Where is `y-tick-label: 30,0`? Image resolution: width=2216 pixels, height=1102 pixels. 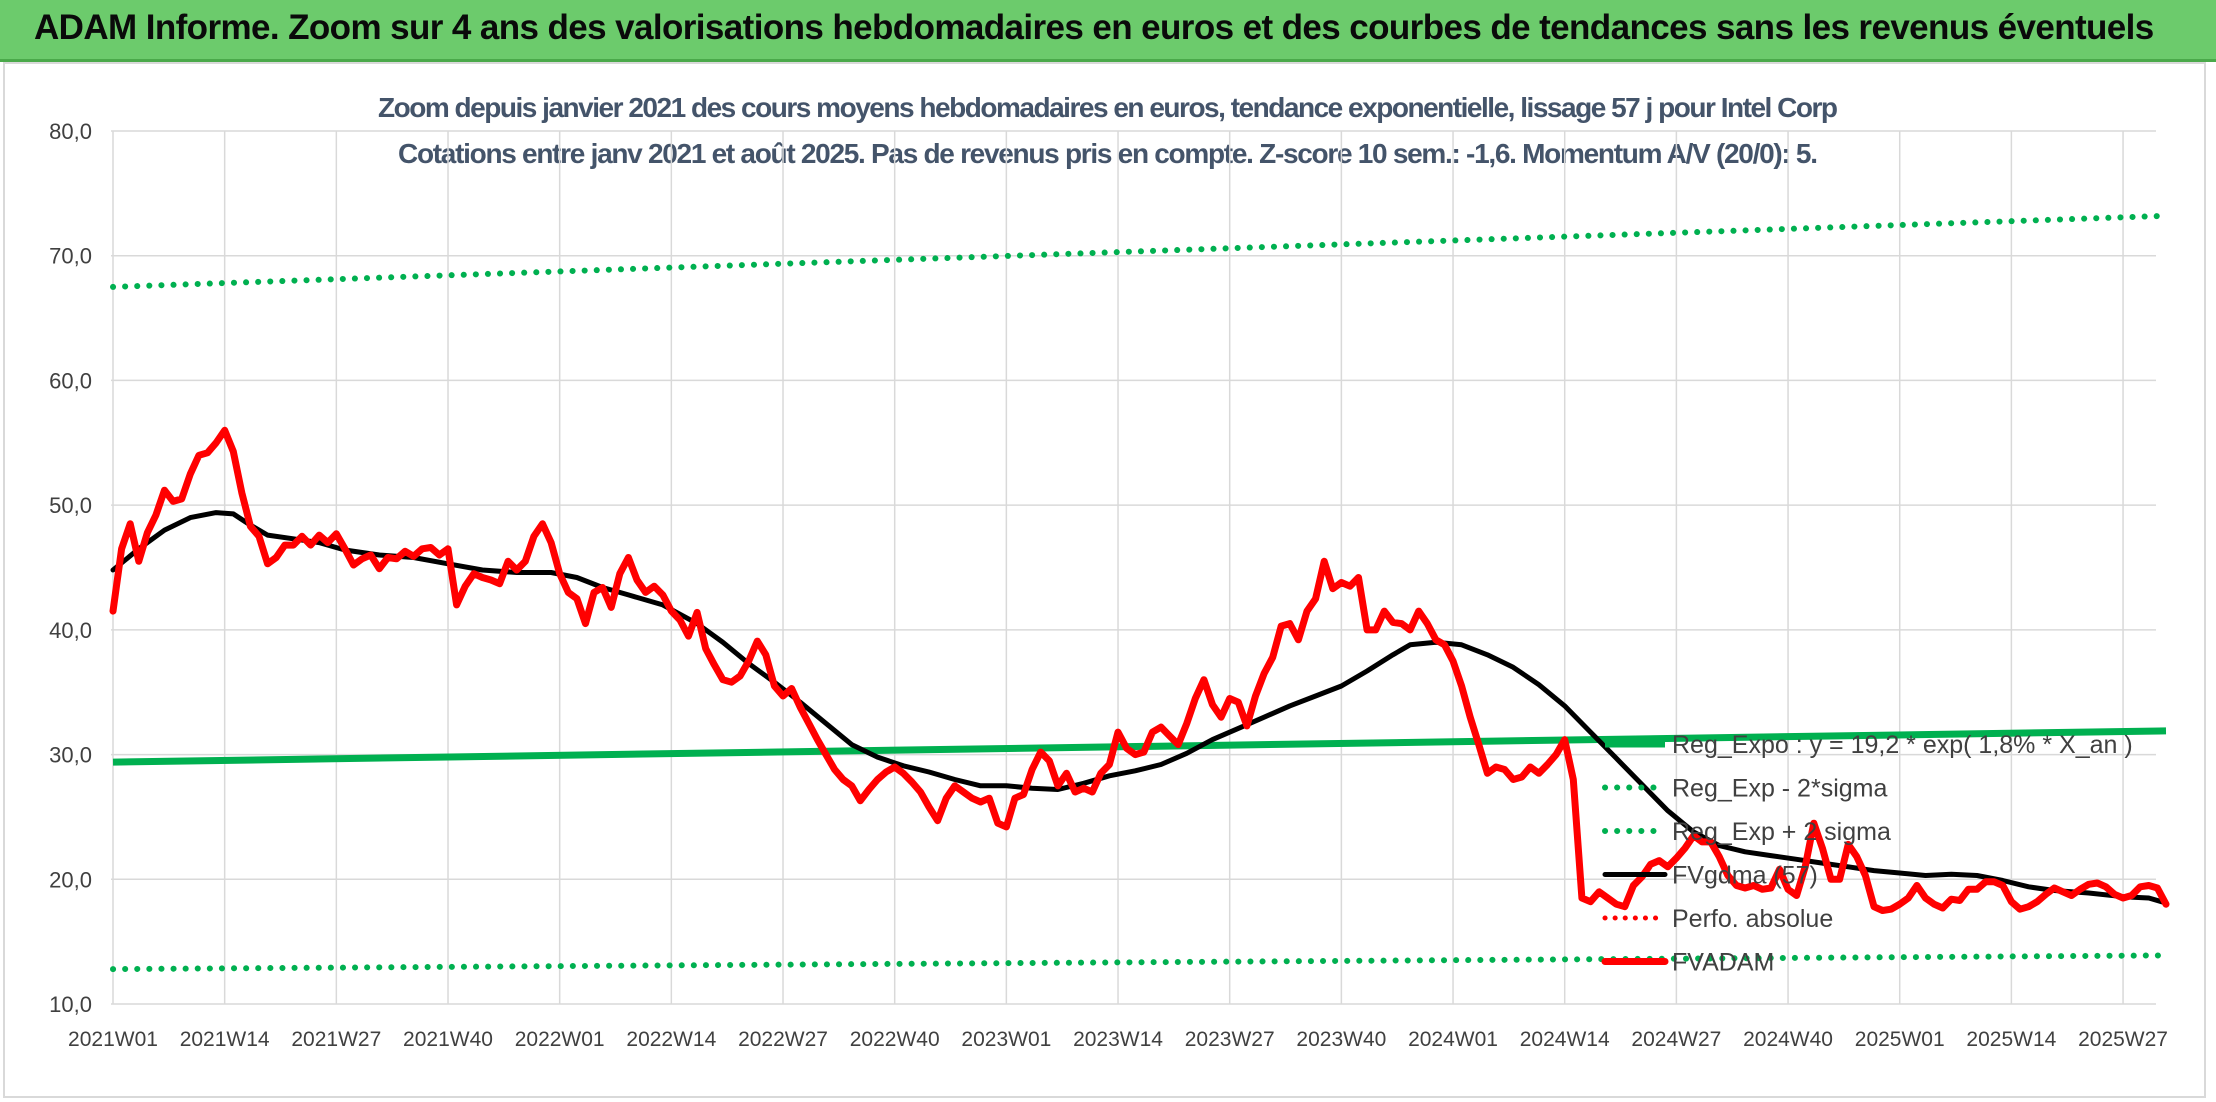 y-tick-label: 30,0 is located at coordinates (70, 755).